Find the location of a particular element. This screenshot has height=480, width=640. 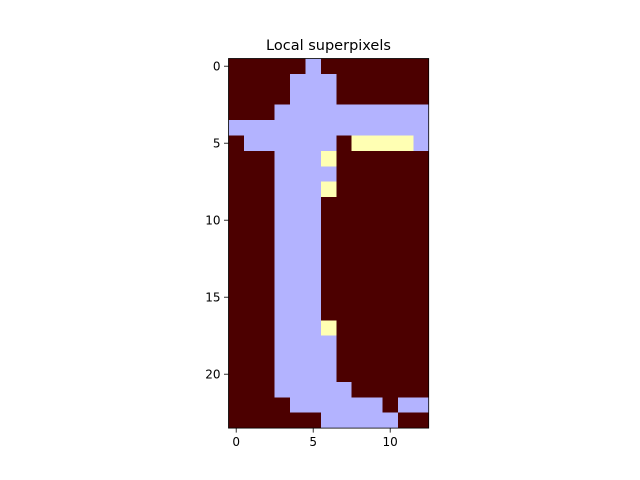

y-tick-label: 20 is located at coordinates (212, 375).